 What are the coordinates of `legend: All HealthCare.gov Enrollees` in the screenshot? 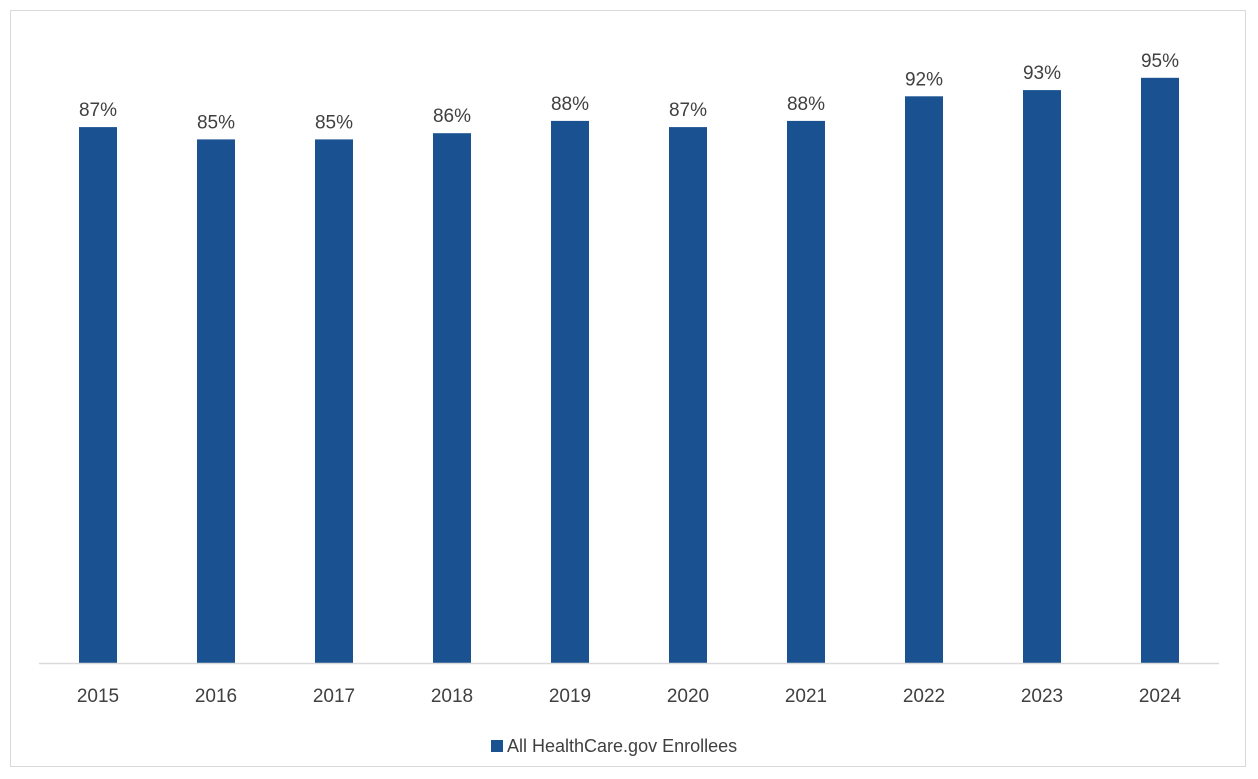 It's located at (614, 746).